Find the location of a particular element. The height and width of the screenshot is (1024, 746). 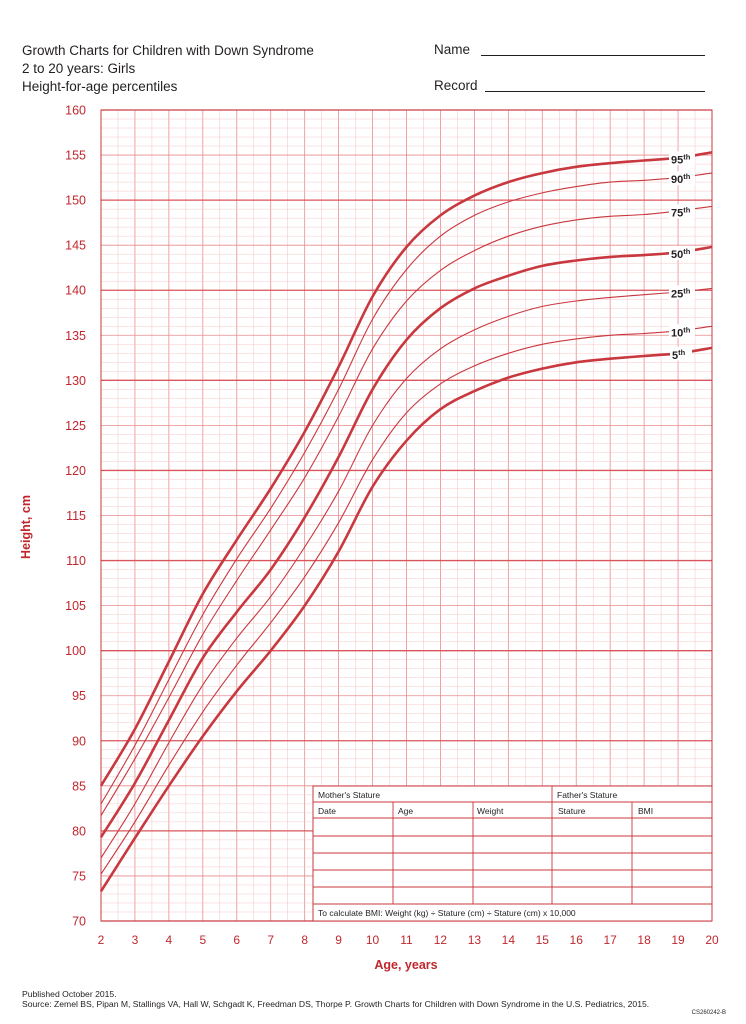

y-tick-label: 110 is located at coordinates (76, 561).